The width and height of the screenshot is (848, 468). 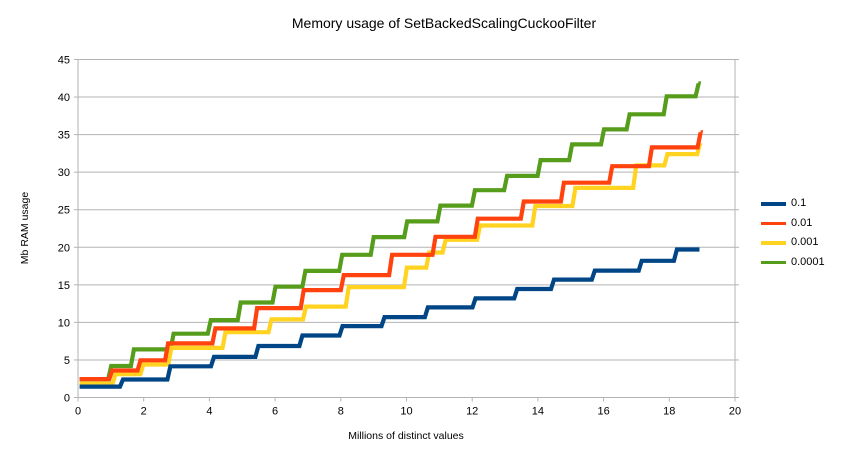 What do you see at coordinates (799, 203) in the screenshot?
I see `legend-label-0.1: 0.1` at bounding box center [799, 203].